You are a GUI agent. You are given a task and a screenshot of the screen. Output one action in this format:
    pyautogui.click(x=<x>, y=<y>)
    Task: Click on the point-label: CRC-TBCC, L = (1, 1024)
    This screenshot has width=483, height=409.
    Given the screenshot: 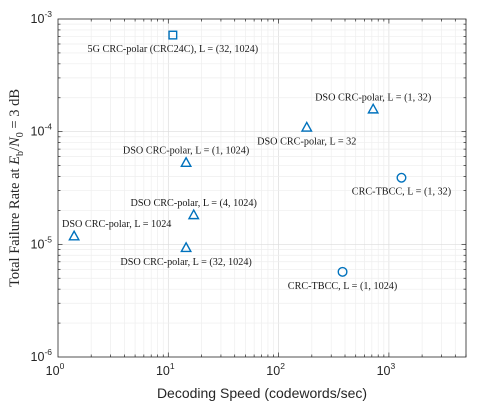 What is the action you would take?
    pyautogui.click(x=343, y=286)
    